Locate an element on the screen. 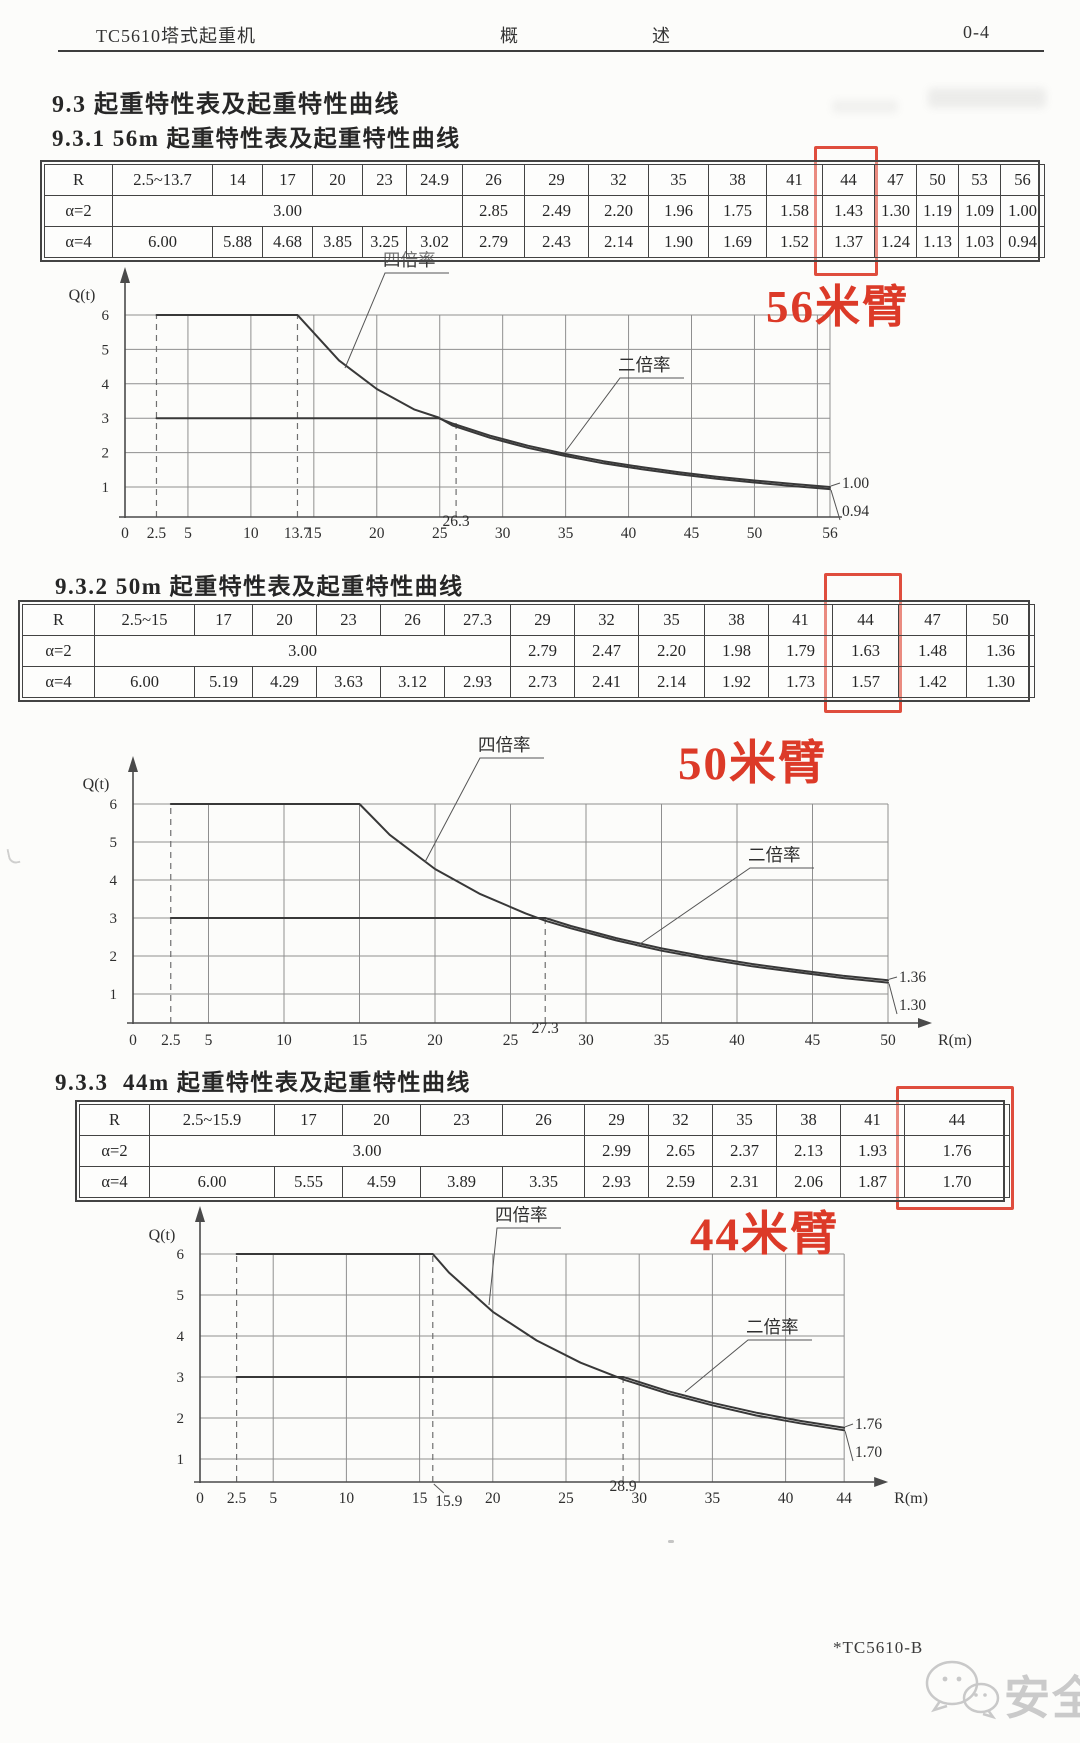 The width and height of the screenshot is (1080, 1743). alpha2-load-cell: 1.48 is located at coordinates (932, 651).